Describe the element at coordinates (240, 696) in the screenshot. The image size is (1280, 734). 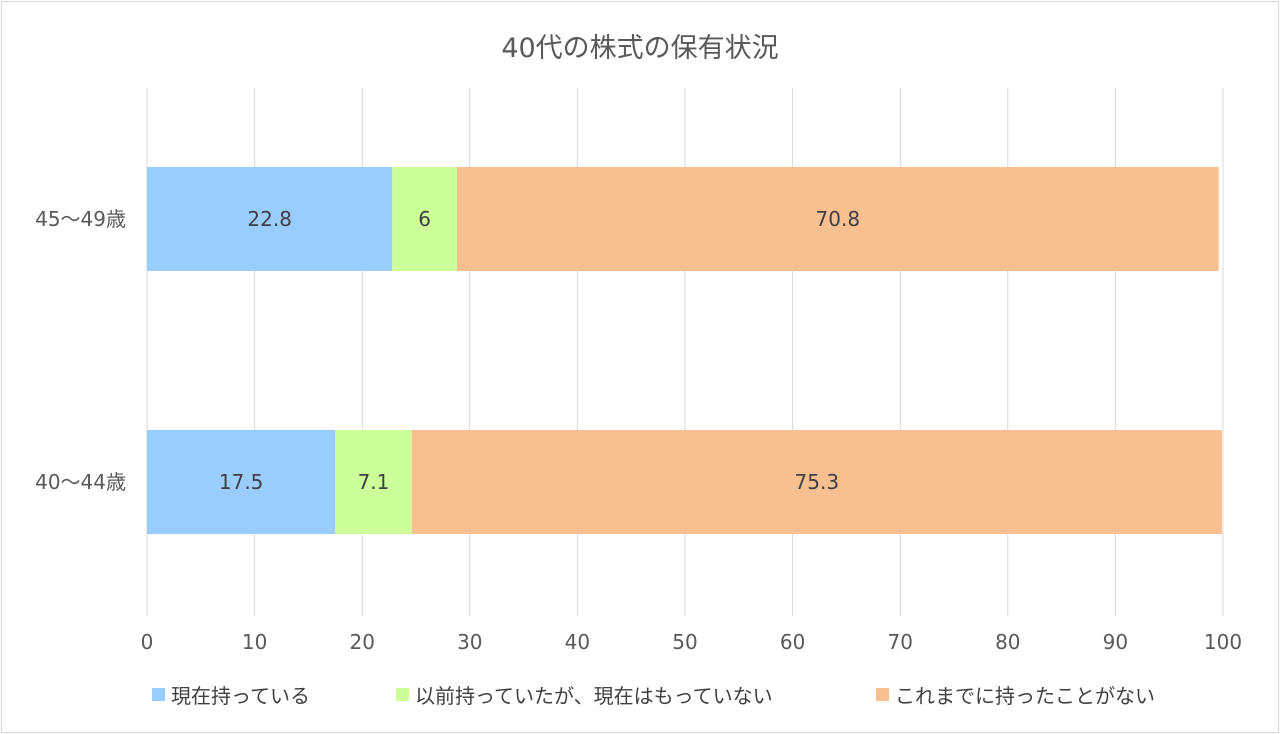
I see `legend-label-0: 現在持っている` at that location.